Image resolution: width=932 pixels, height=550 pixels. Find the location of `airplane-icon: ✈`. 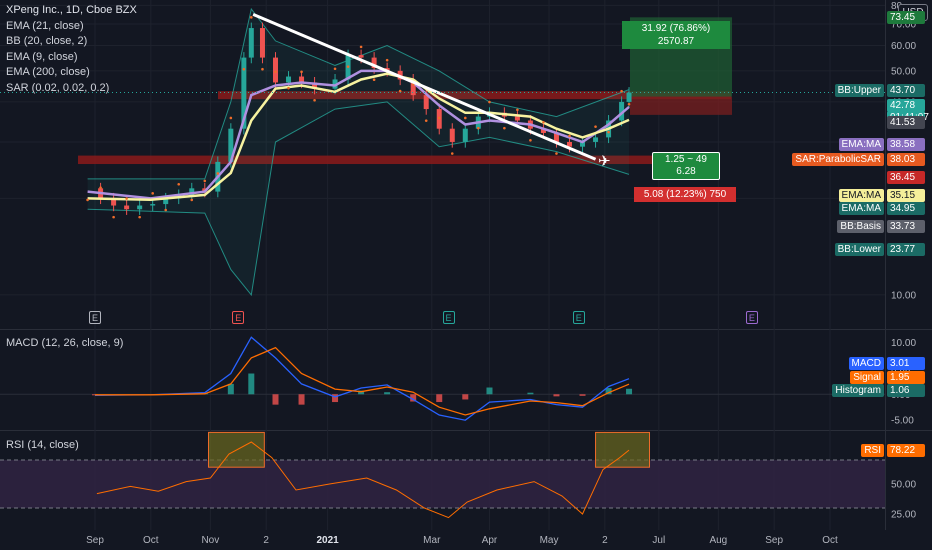

airplane-icon: ✈ is located at coordinates (604, 161).